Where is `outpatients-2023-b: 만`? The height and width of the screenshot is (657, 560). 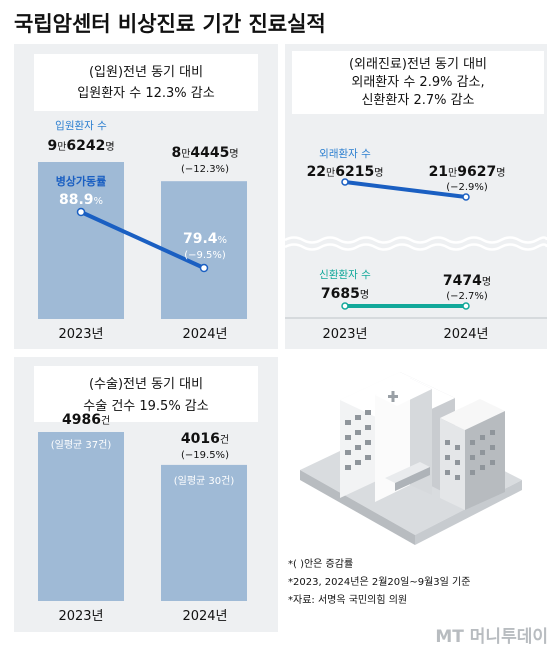
outpatients-2023-b: 만 is located at coordinates (330, 173).